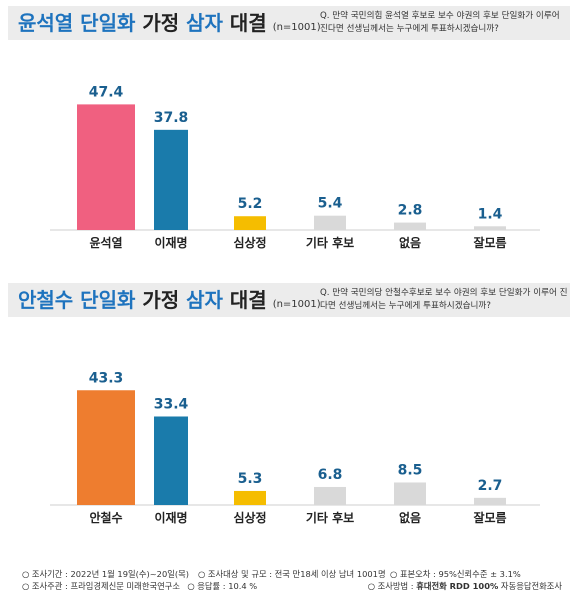  I want to click on footer-method-bold: 휴대전화 RDD 100%, so click(457, 586).